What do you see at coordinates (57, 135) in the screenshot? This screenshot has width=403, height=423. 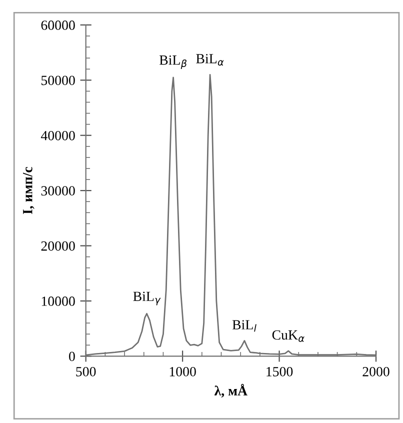 I see `y-tick-label: 40000` at bounding box center [57, 135].